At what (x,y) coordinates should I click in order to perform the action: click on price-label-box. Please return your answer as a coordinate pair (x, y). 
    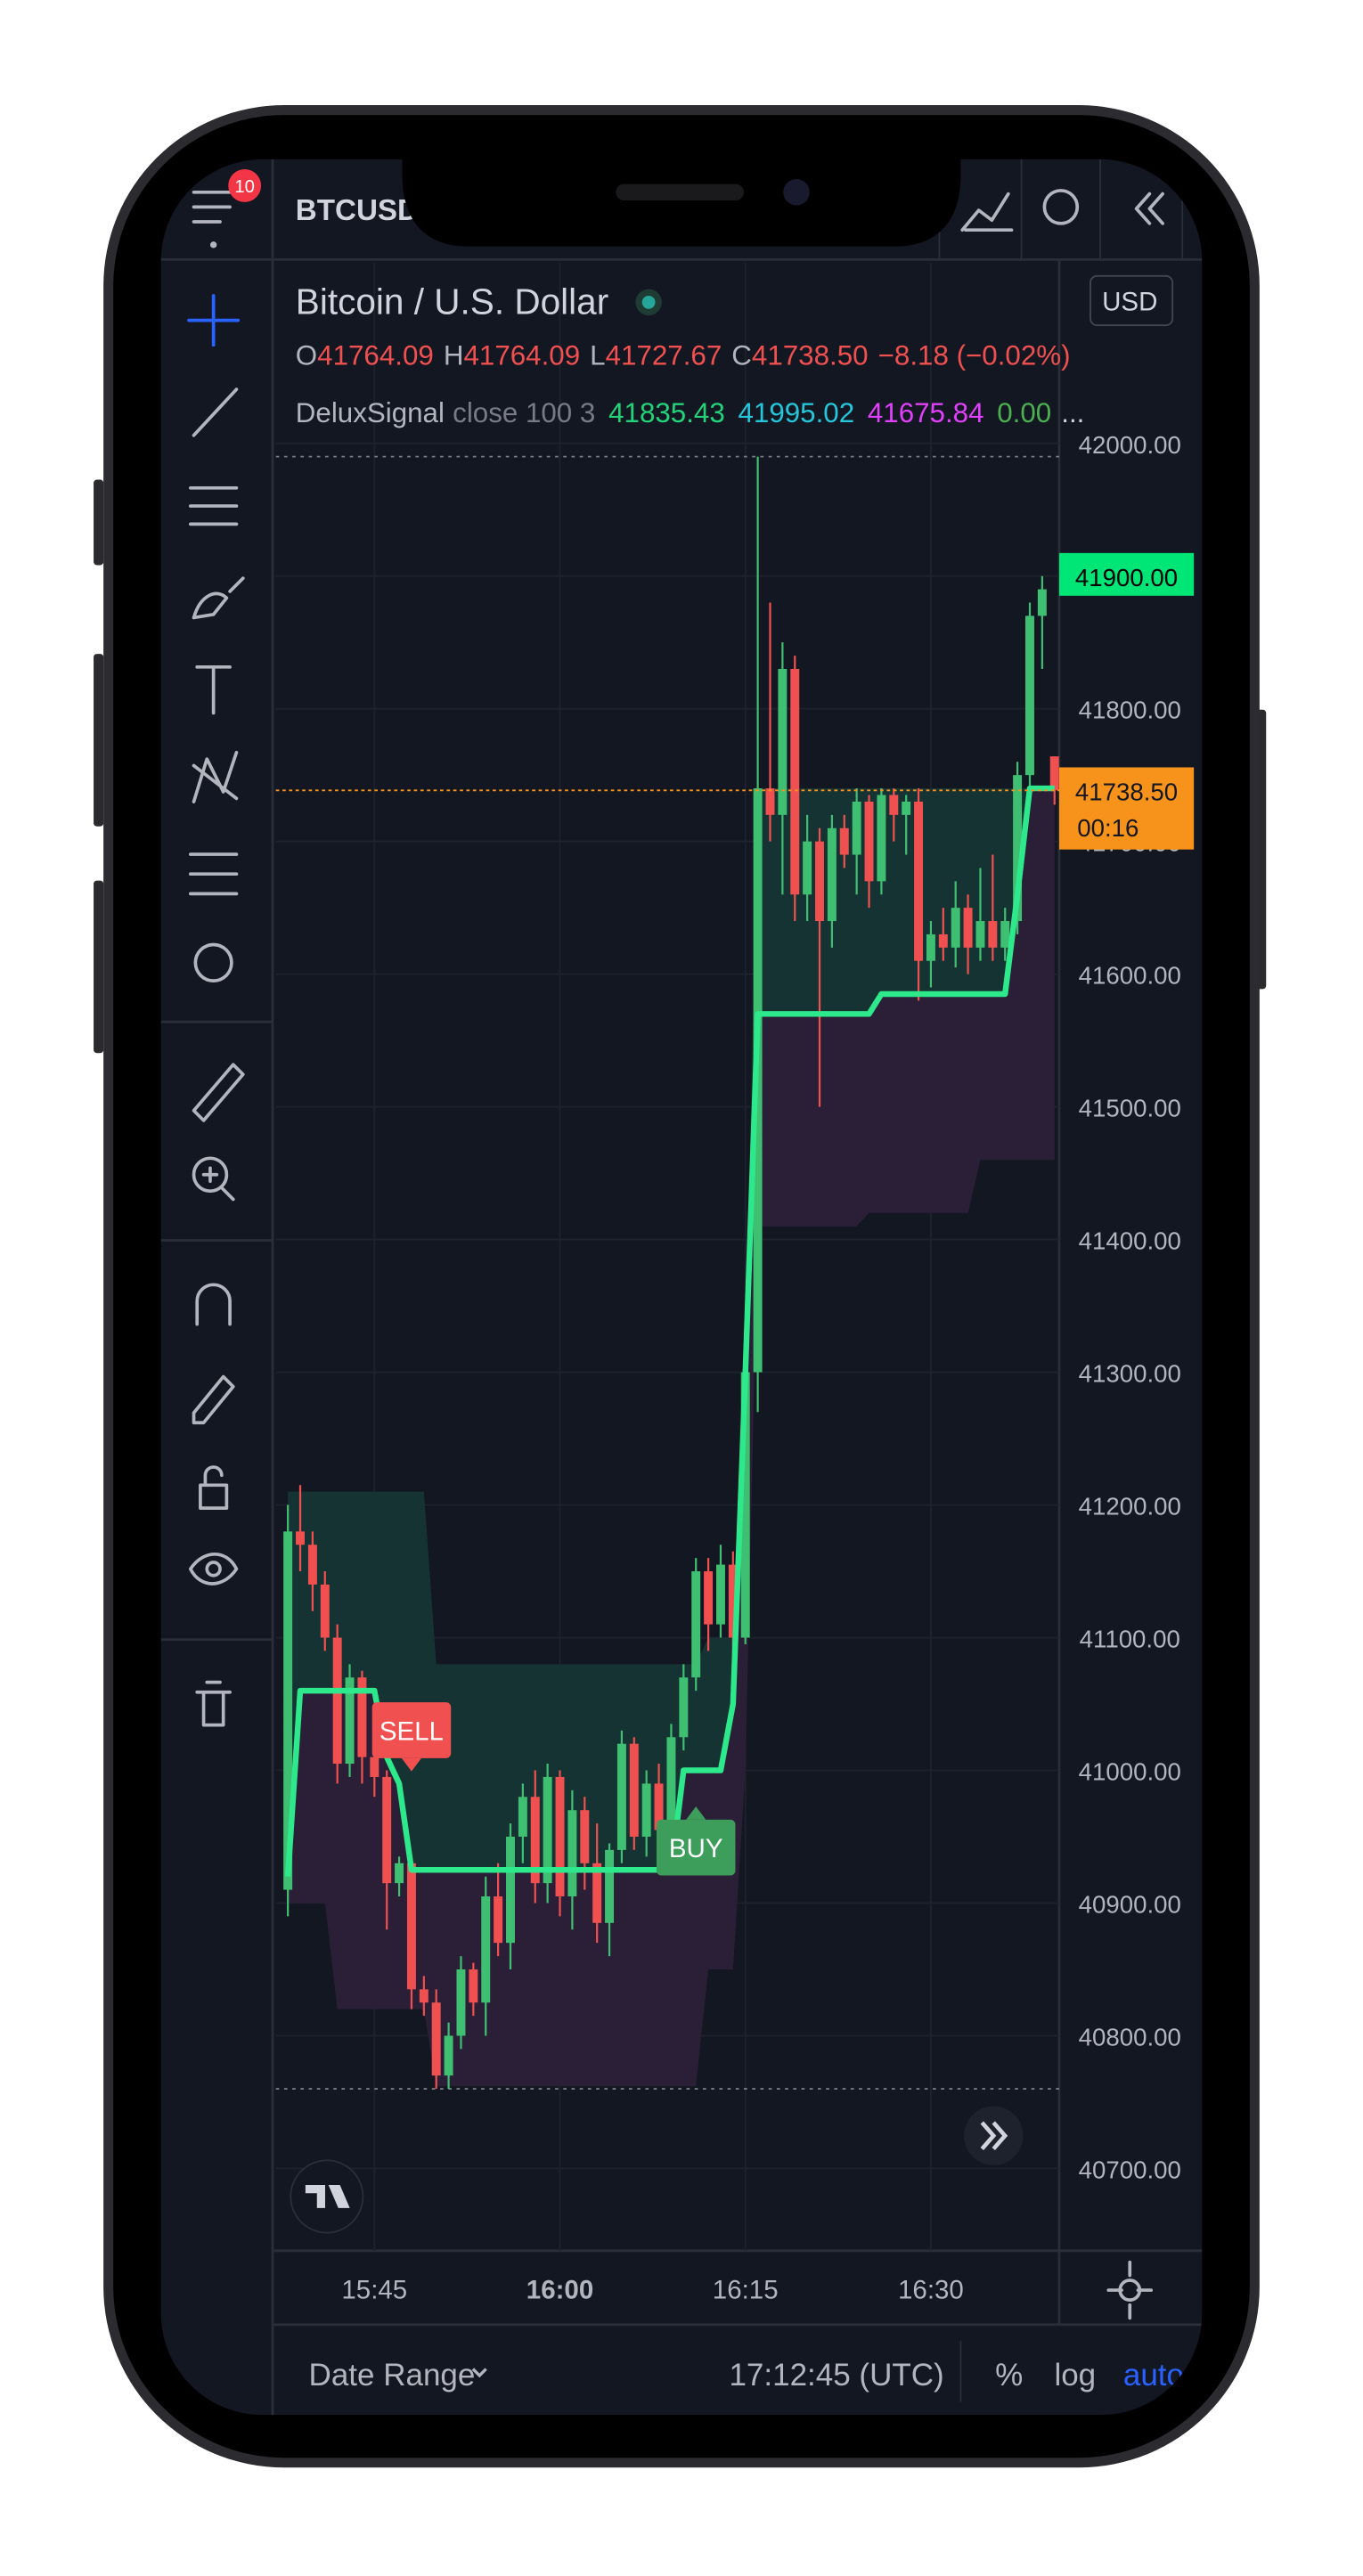
    Looking at the image, I should click on (1126, 574).